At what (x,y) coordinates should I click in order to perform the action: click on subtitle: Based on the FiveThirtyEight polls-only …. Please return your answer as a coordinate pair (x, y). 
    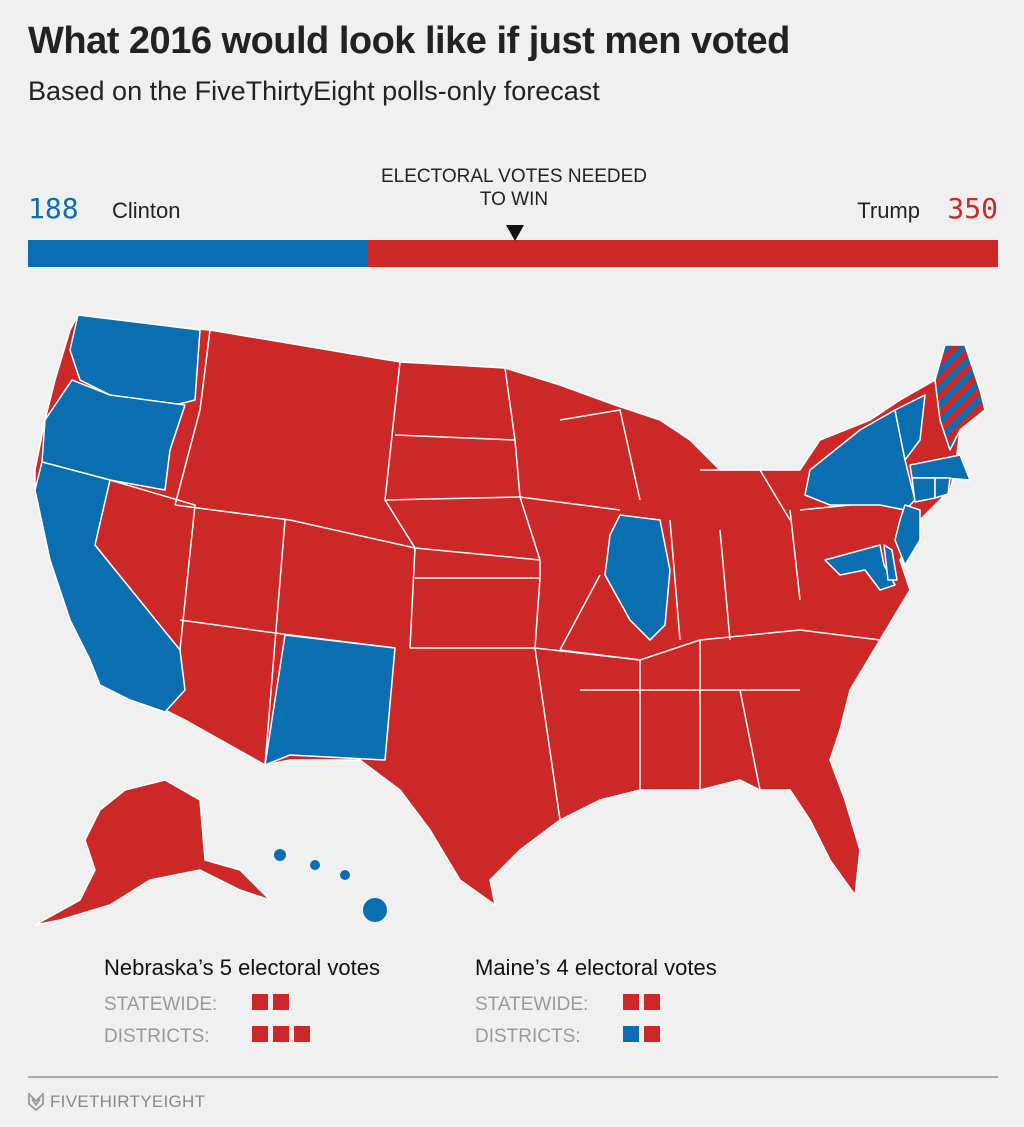
    Looking at the image, I should click on (314, 91).